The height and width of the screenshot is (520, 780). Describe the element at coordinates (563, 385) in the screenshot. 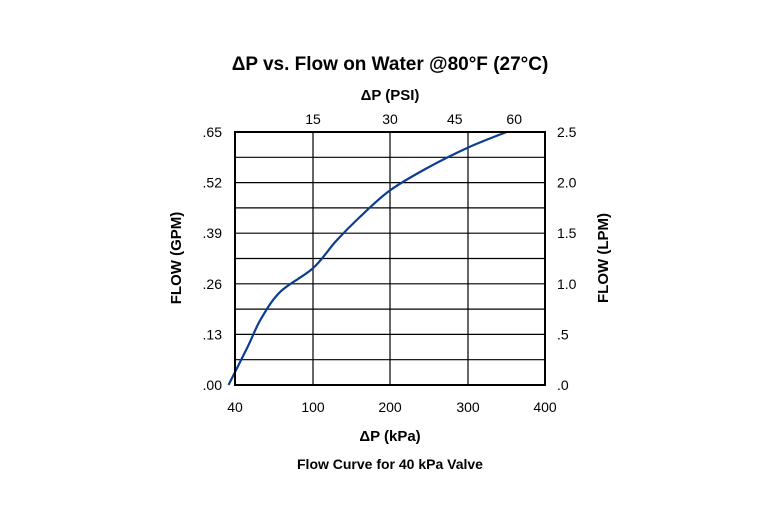

I see `y-right-tick-label: .0` at that location.